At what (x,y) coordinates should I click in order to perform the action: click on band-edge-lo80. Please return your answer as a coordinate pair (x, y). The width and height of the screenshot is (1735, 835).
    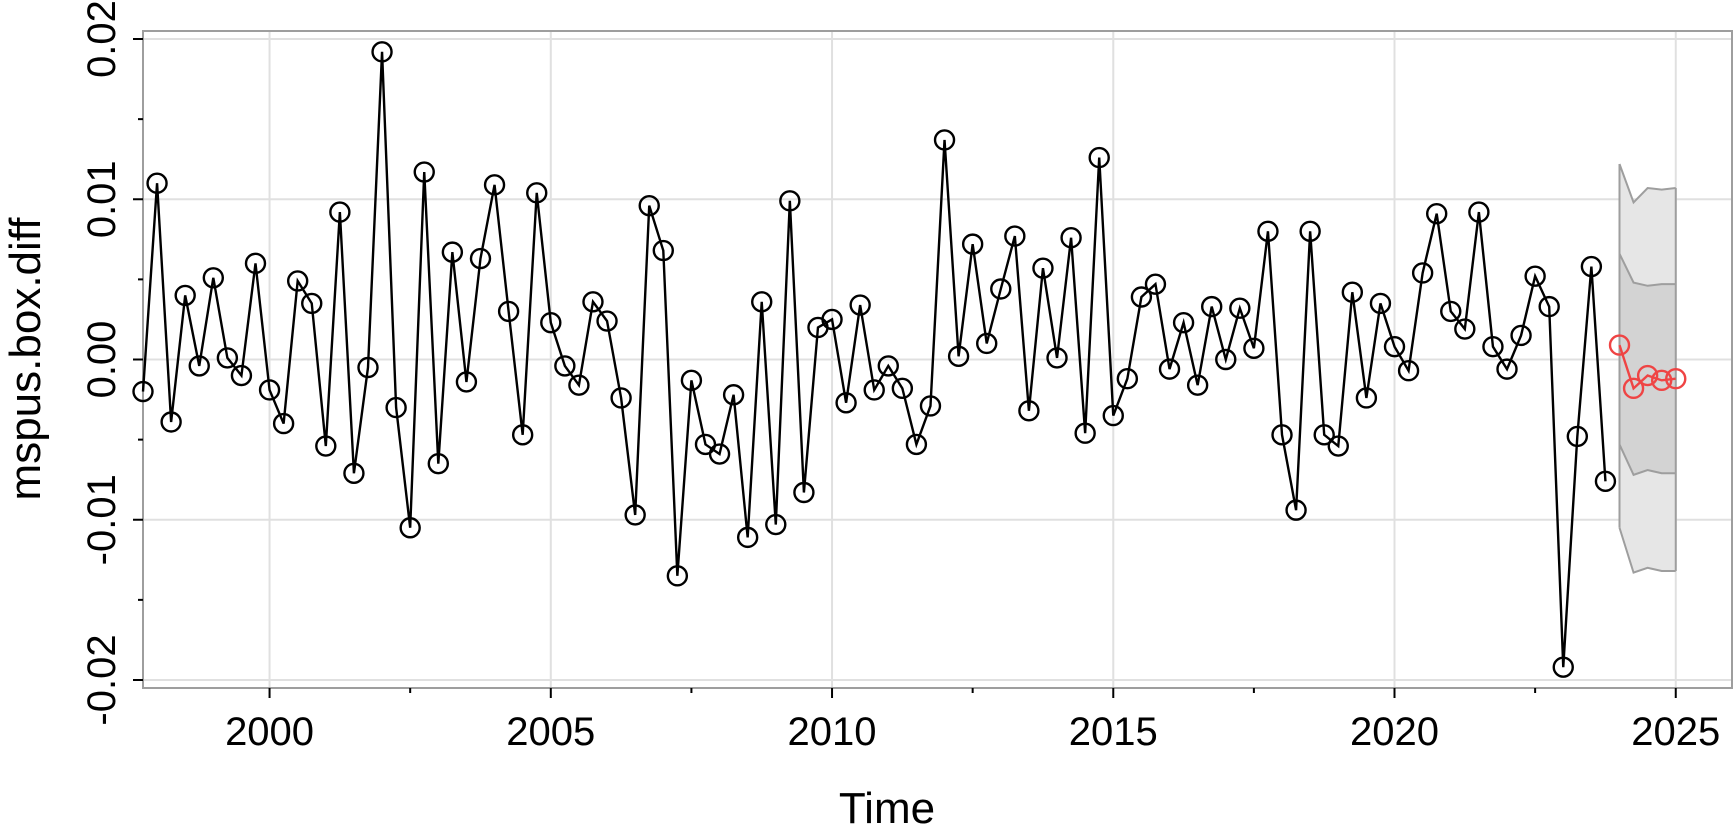
    Looking at the image, I should click on (1647, 460).